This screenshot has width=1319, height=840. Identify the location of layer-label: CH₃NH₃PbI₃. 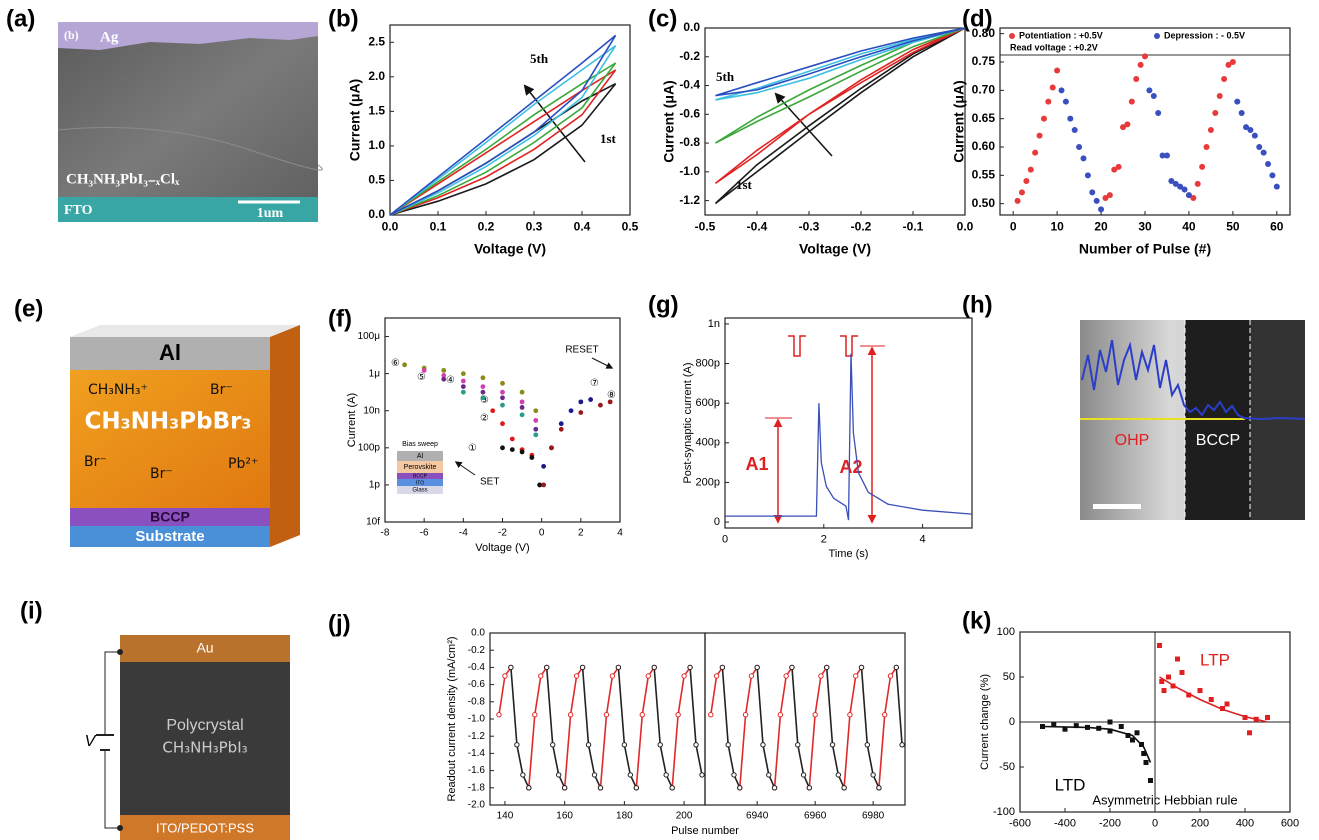
(204, 748).